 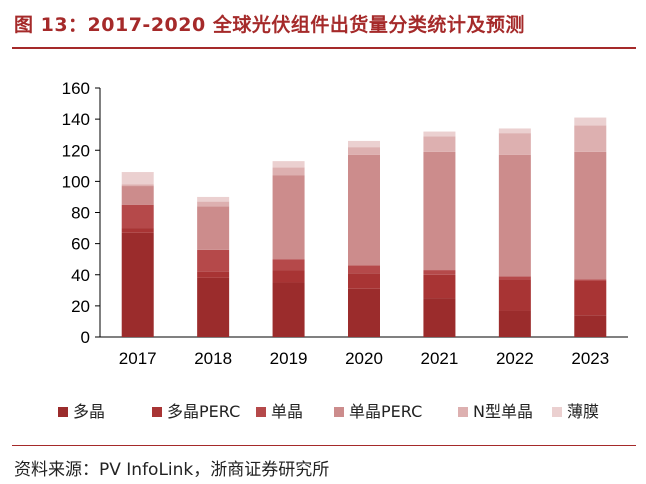 What do you see at coordinates (85, 337) in the screenshot?
I see `y-tick-label: 0` at bounding box center [85, 337].